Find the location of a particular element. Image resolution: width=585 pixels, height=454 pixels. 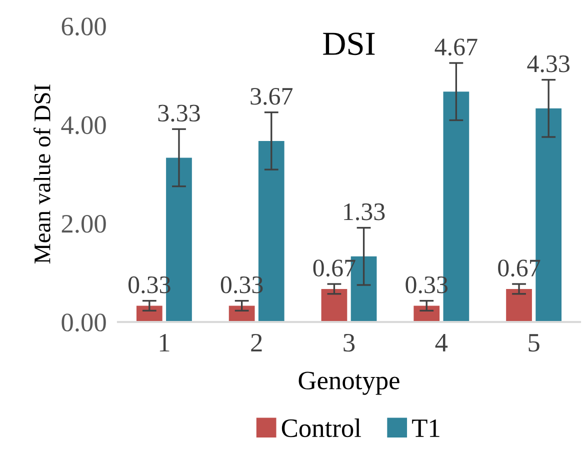

x-tick-label: 3 is located at coordinates (349, 343).